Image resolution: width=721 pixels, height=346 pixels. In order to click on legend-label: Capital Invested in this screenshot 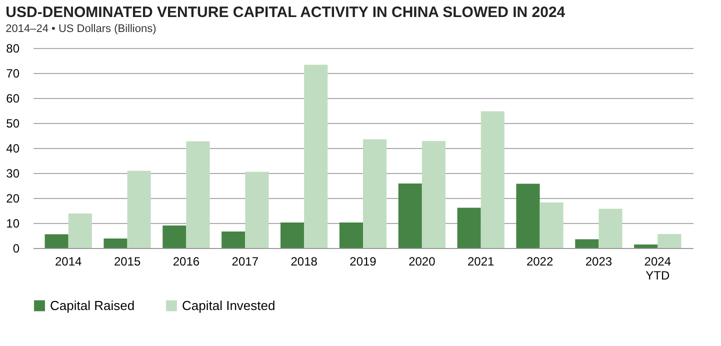, I will do `click(229, 305)`.